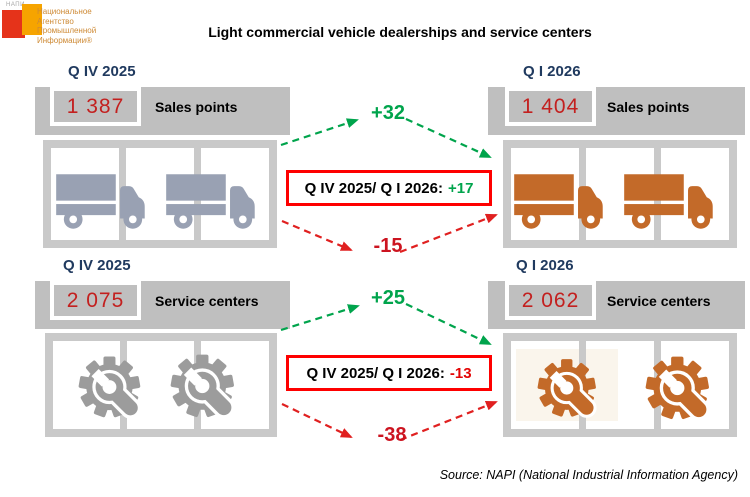 The width and height of the screenshot is (750, 497). I want to click on service-closed-delta: -38, so click(392, 435).